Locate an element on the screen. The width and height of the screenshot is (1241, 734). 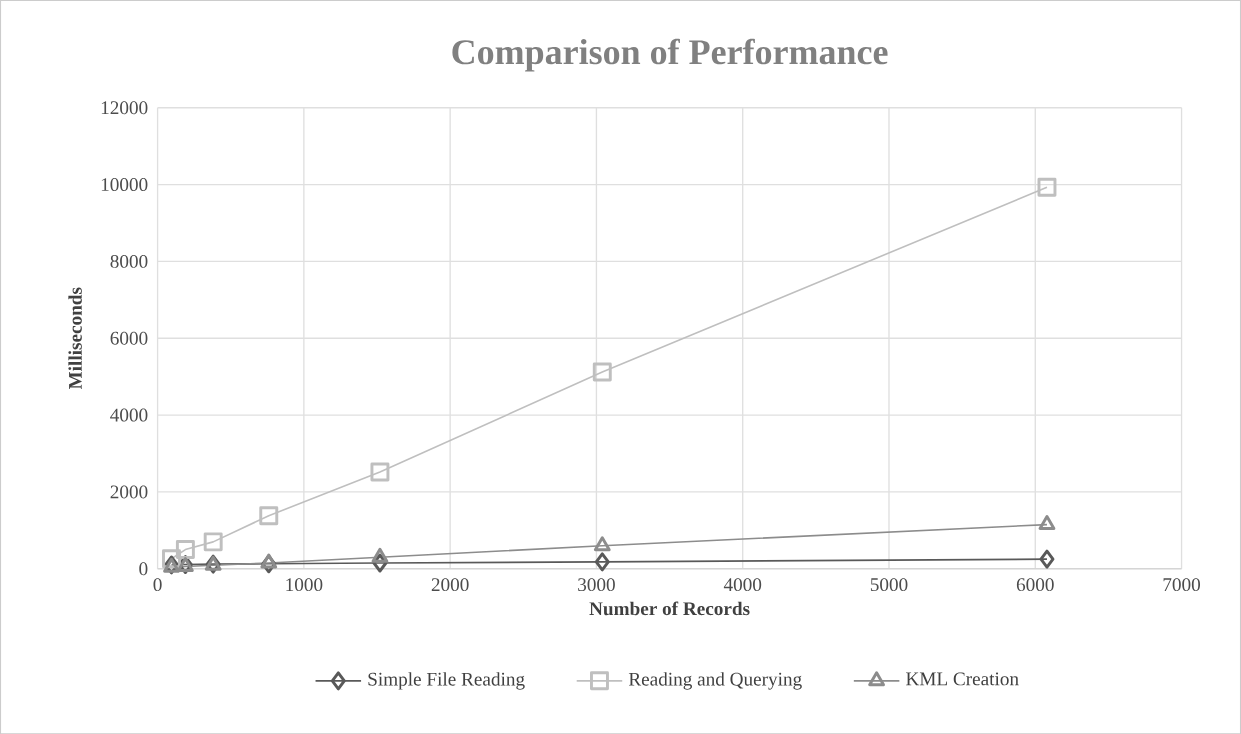
y-tick-label: 2000 is located at coordinates (129, 492).